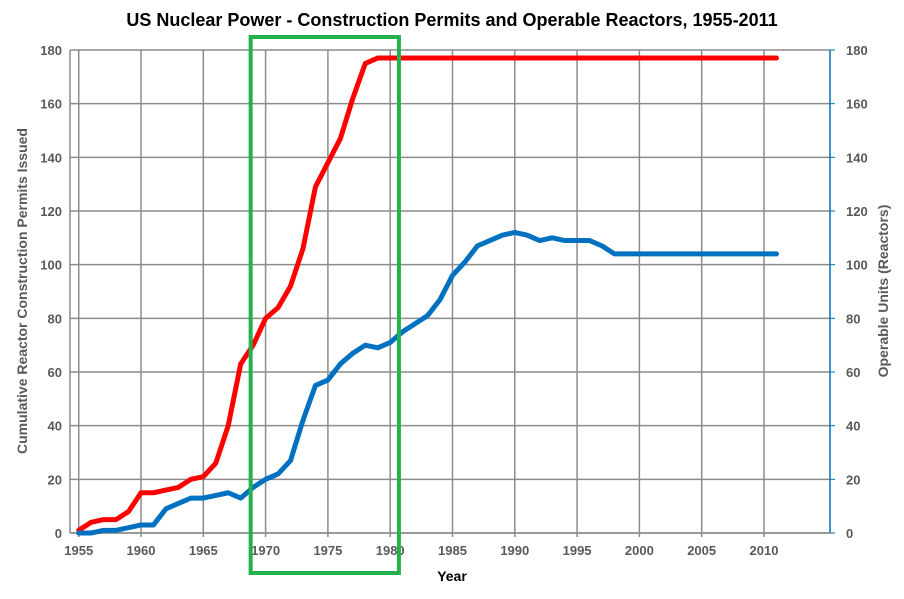 This screenshot has width=904, height=599. Describe the element at coordinates (58, 533) in the screenshot. I see `left-y-tick-label: 0` at that location.